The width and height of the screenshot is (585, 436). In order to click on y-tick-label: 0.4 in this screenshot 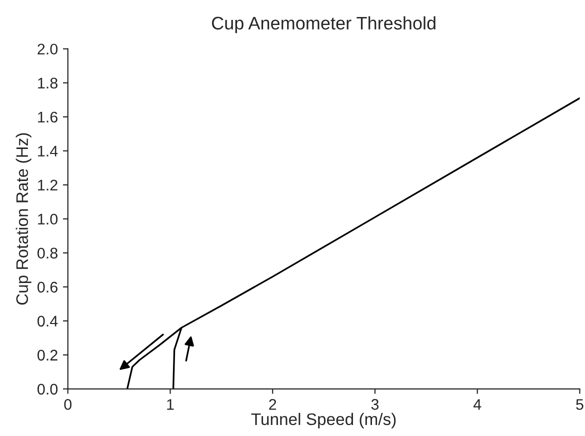, I will do `click(48, 321)`.